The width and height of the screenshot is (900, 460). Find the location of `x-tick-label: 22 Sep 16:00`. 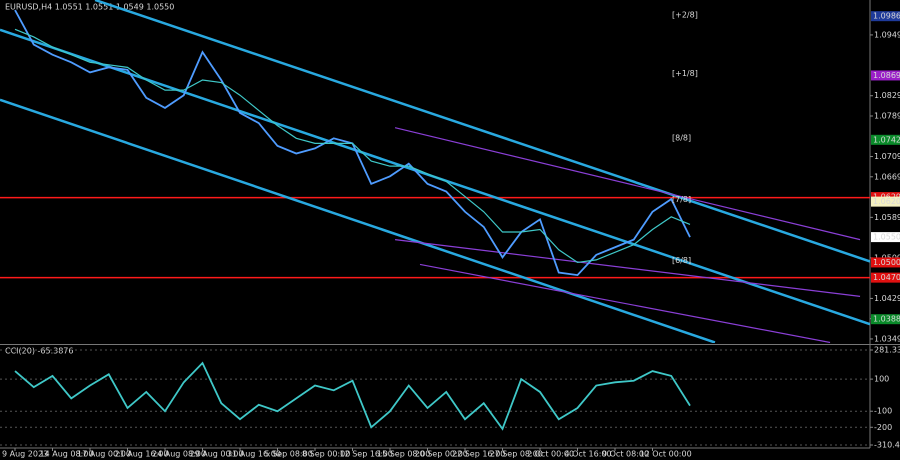

x-tick-label: 22 Sep 16:00 is located at coordinates (478, 454).